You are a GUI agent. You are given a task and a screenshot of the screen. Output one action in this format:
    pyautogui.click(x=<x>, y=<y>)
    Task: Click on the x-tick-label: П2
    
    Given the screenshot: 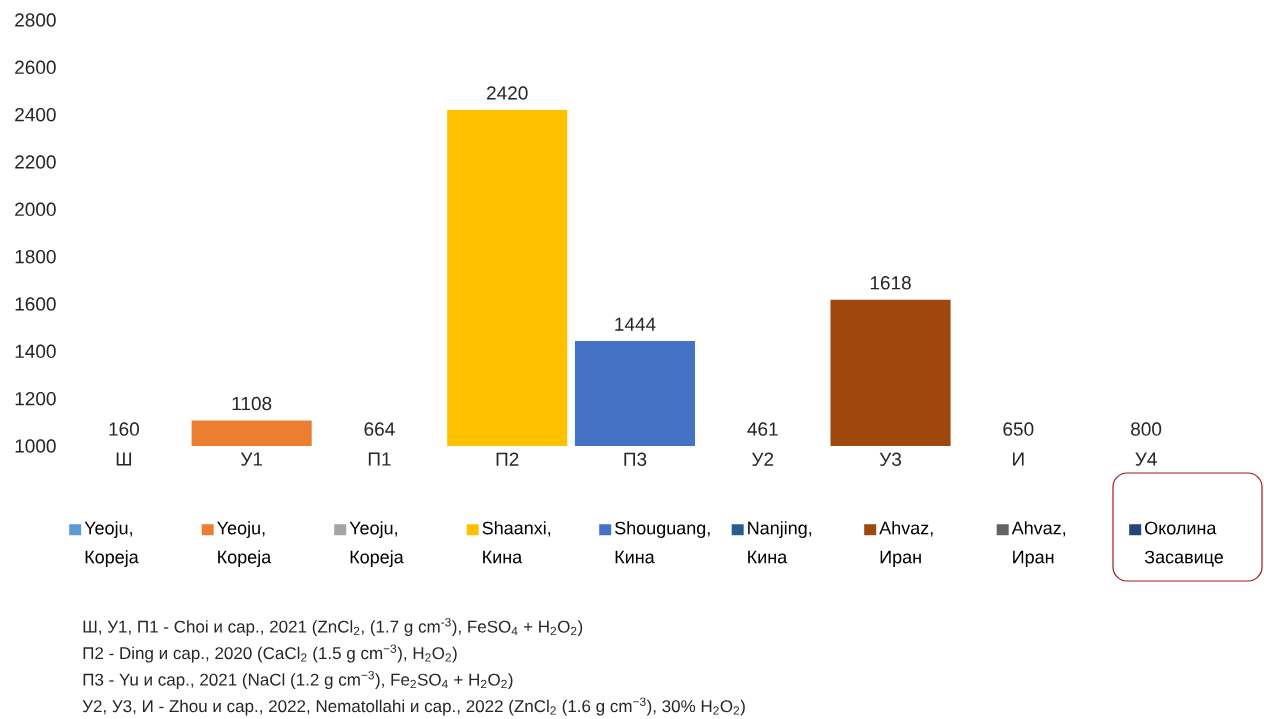 What is the action you would take?
    pyautogui.click(x=507, y=459)
    